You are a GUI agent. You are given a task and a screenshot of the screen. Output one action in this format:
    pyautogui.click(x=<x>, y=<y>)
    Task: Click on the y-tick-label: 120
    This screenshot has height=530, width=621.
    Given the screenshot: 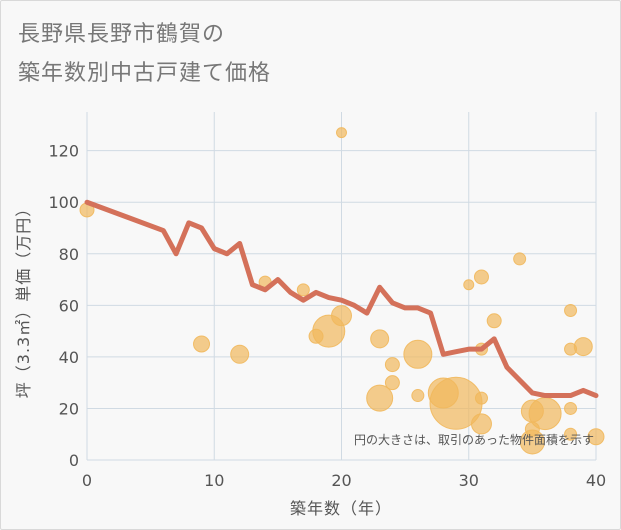 What is the action you would take?
    pyautogui.click(x=63, y=151)
    